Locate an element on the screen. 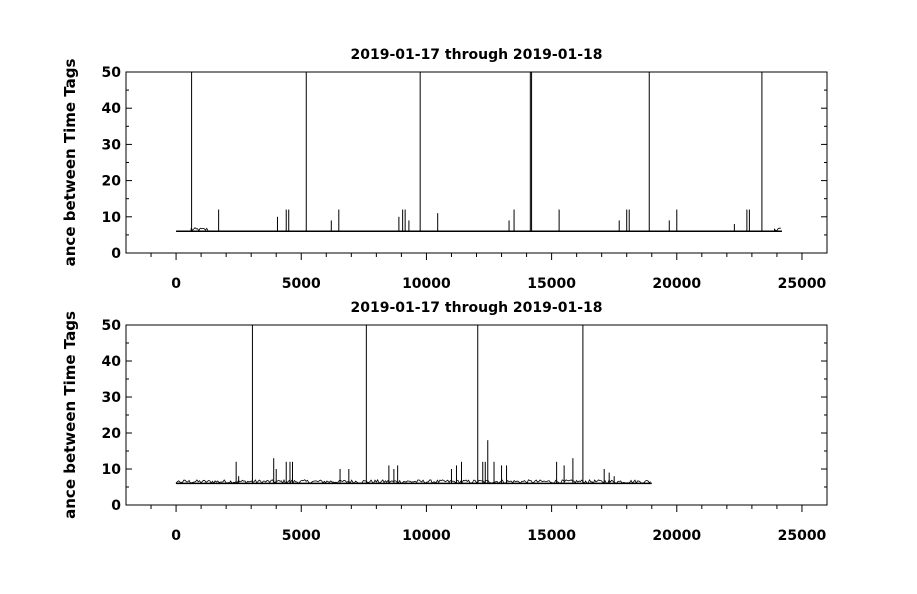  series-line is located at coordinates (413, 405).